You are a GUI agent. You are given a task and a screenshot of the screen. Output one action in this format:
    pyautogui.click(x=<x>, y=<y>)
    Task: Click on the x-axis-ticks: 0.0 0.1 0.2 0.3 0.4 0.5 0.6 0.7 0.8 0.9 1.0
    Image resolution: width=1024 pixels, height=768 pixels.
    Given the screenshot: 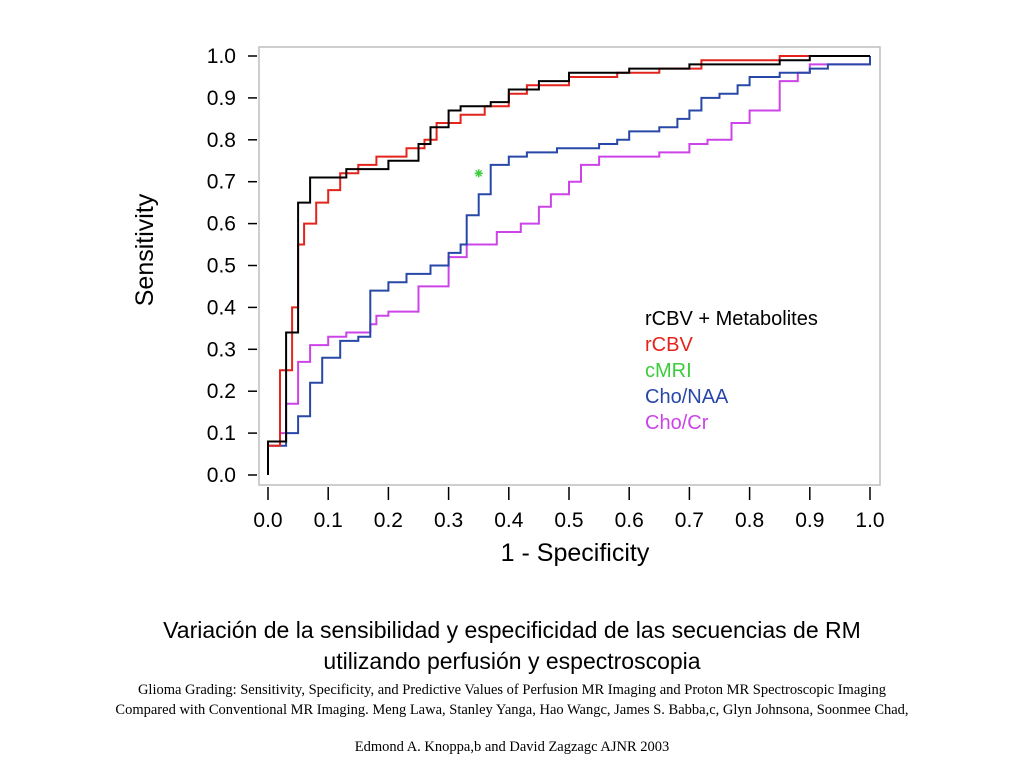 What is the action you would take?
    pyautogui.click(x=569, y=509)
    